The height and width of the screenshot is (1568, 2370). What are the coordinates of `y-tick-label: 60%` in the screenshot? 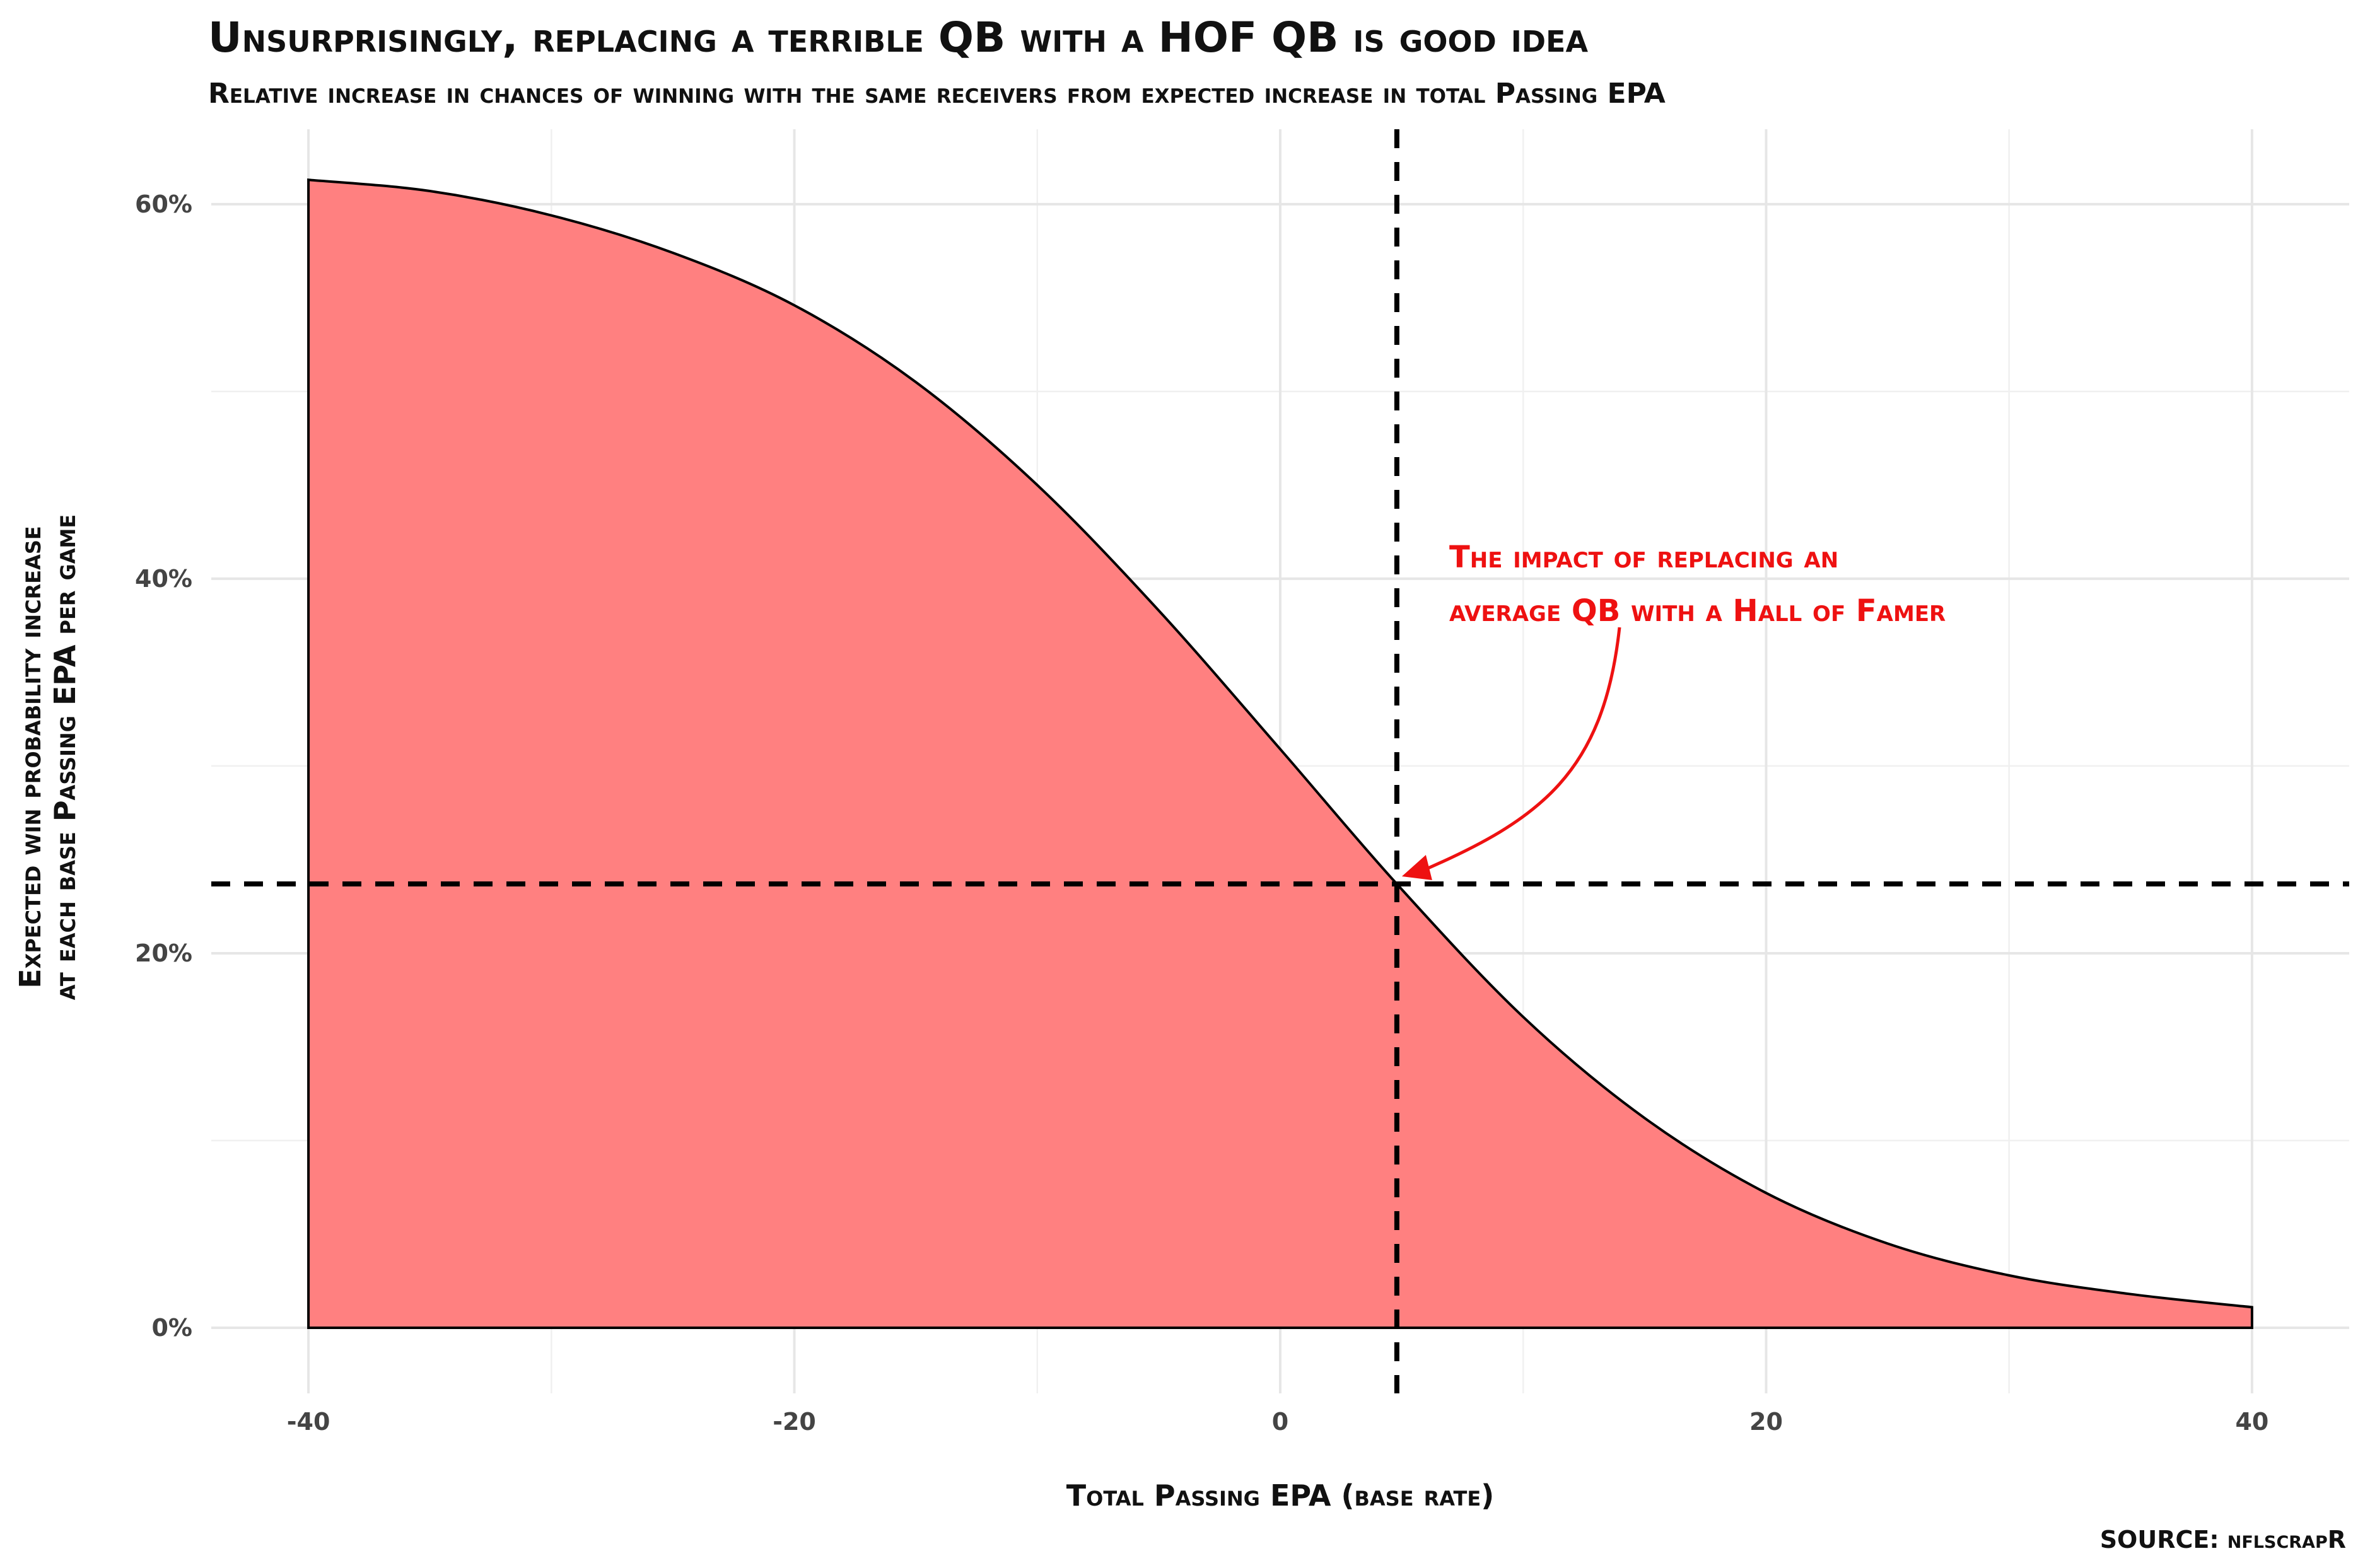 It's located at (164, 204).